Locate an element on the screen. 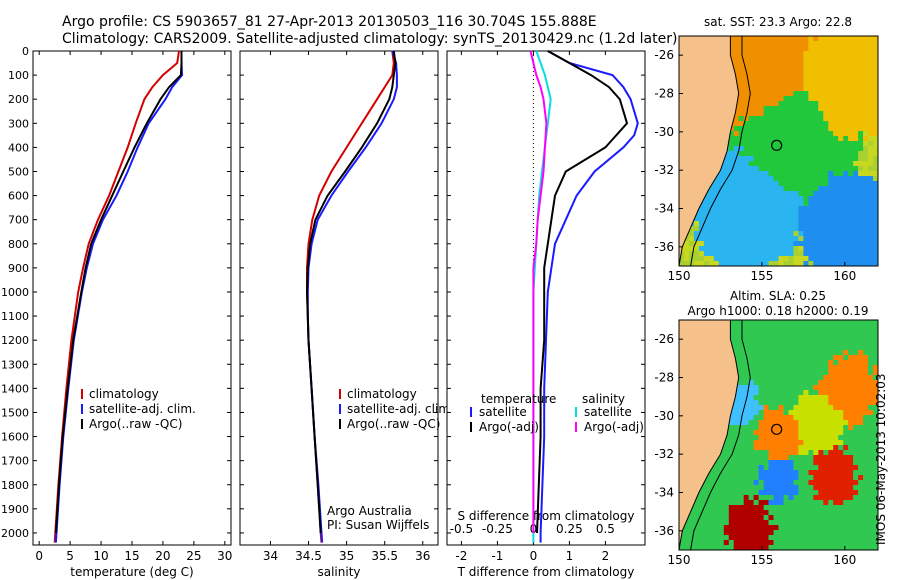 This screenshot has width=900, height=580. sst-map-title: sat. SST: 23.3 Argo: 22.8 is located at coordinates (778, 22).